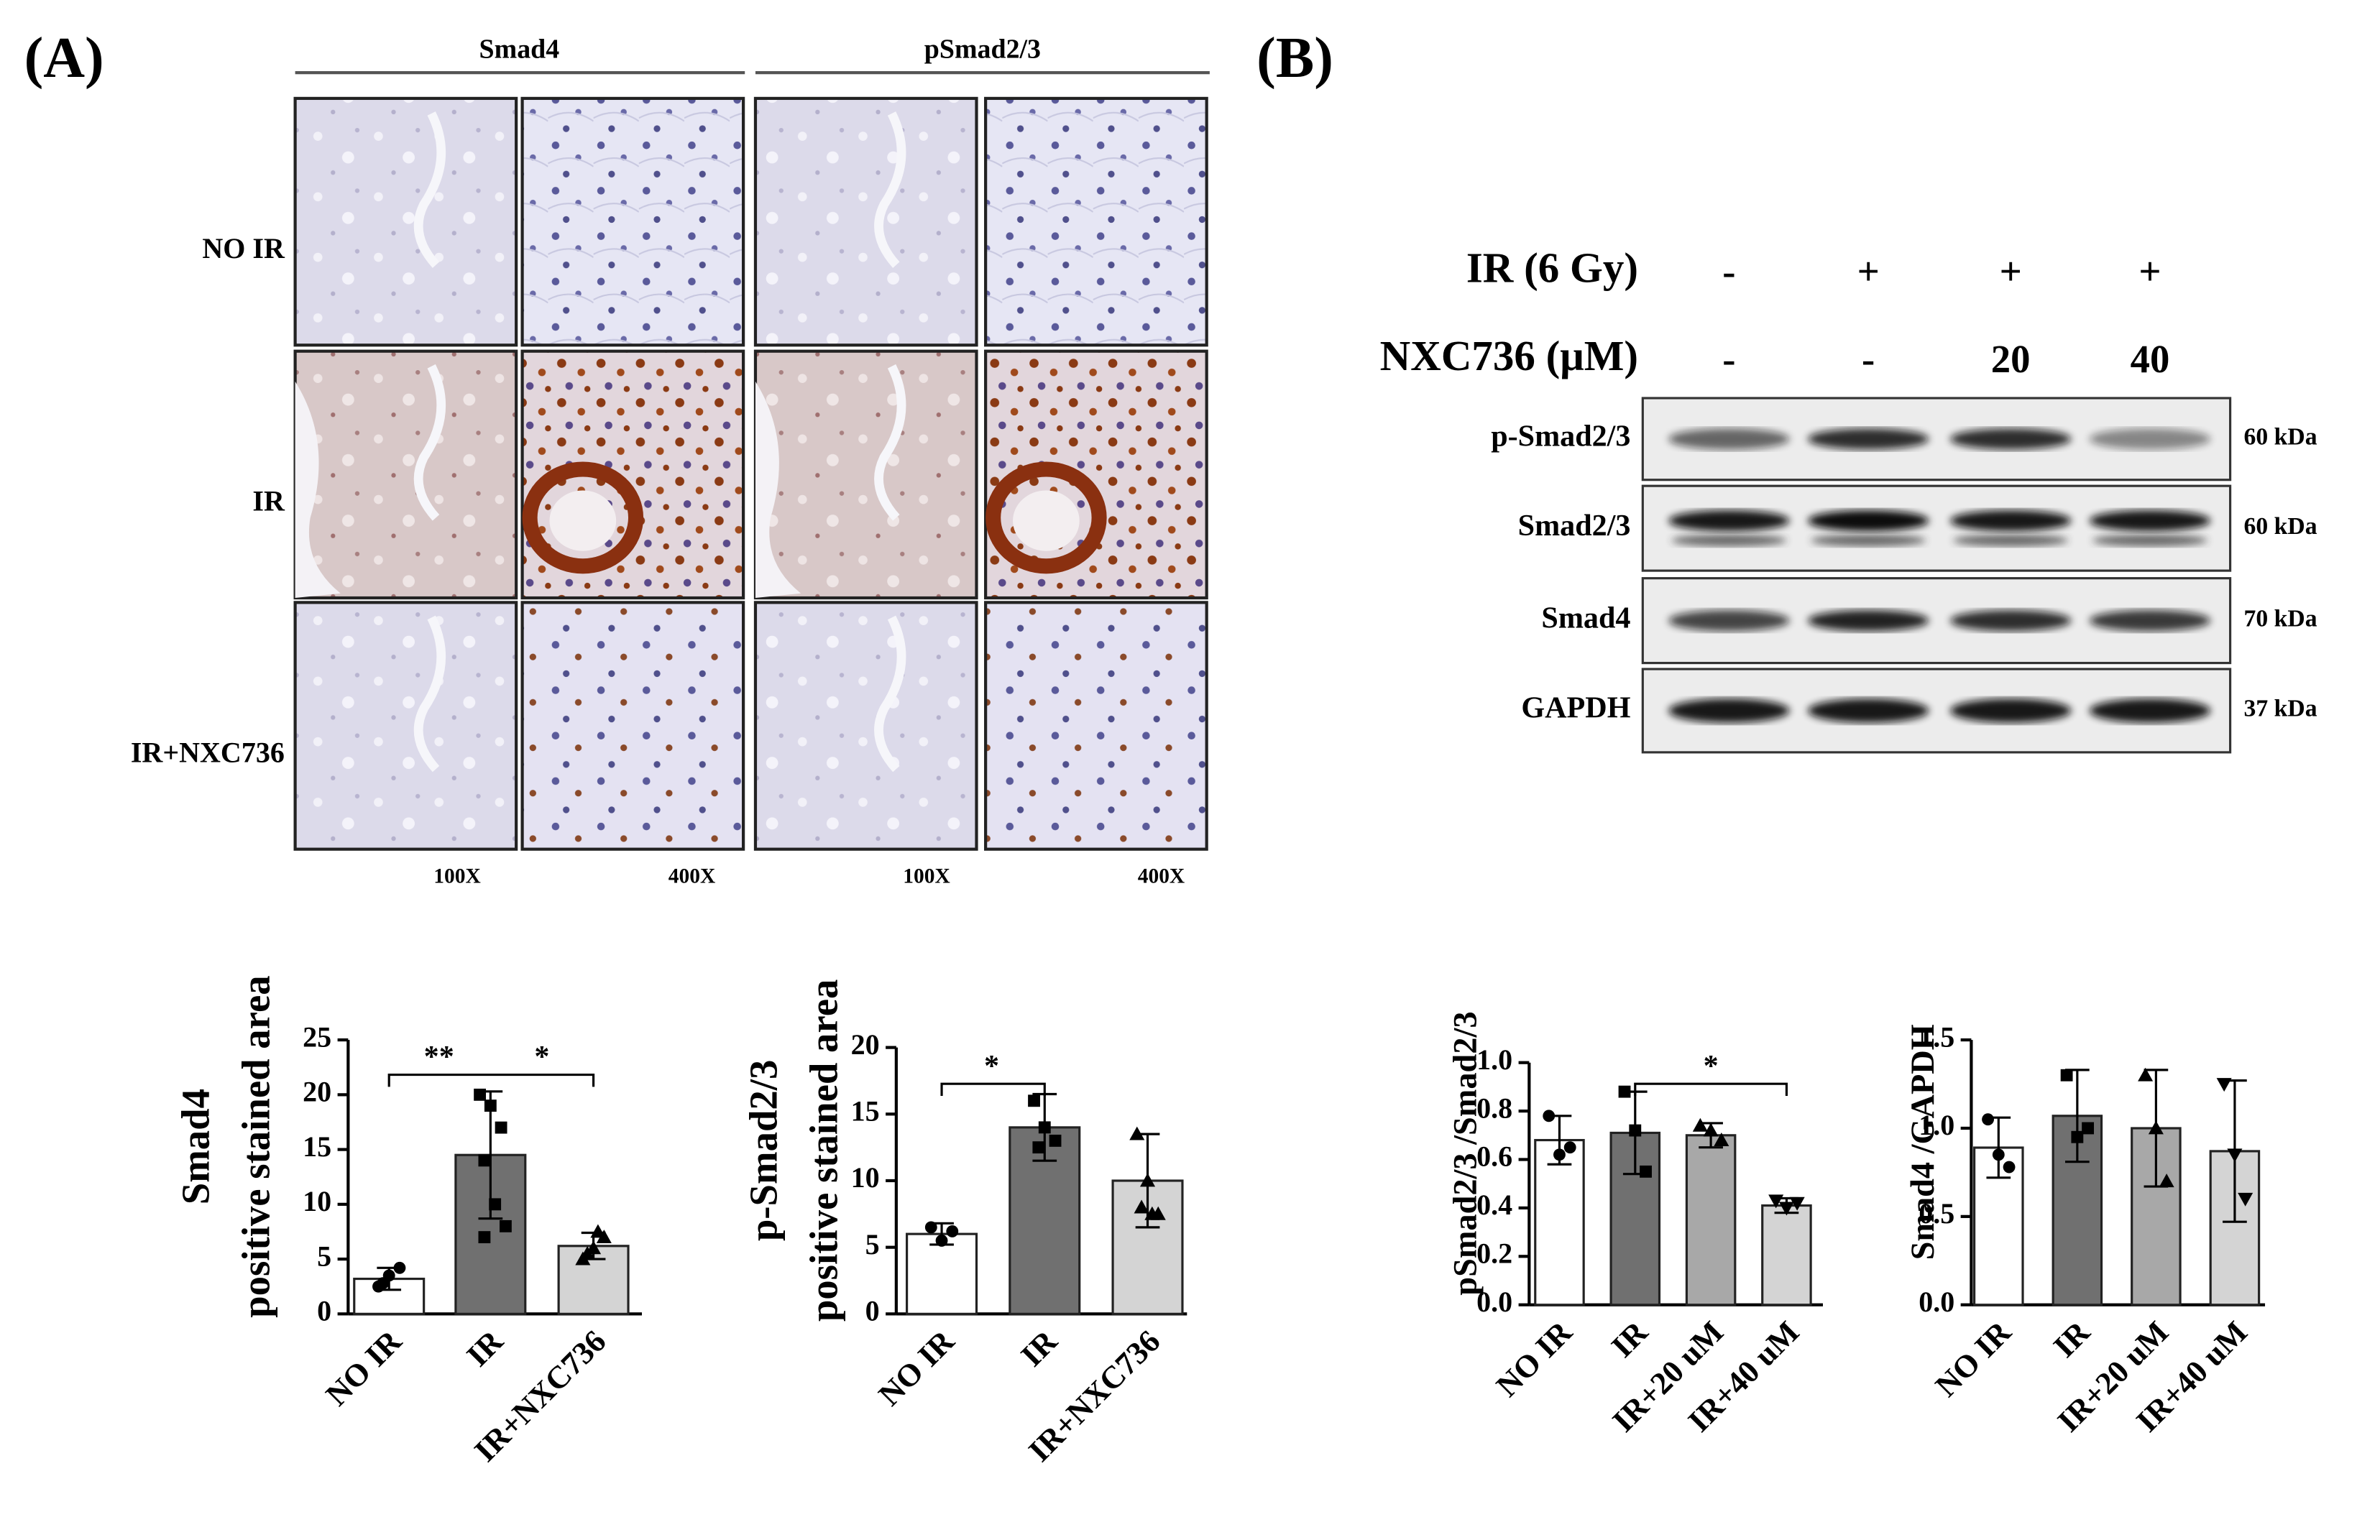  I want to click on y-tick-label: 0.5, so click(1937, 1214).